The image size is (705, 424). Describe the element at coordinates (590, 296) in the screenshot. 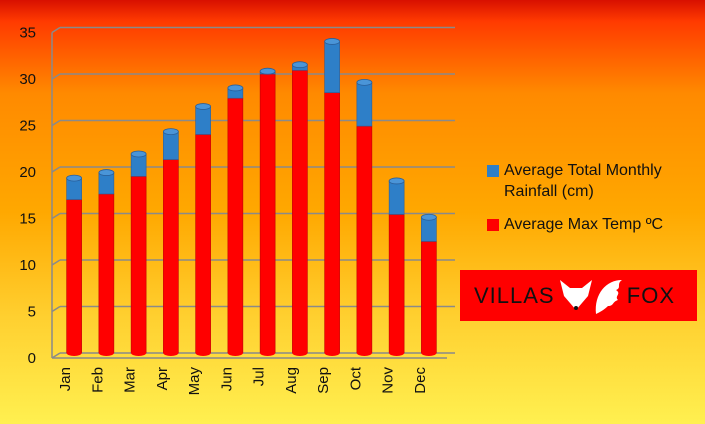

I see `fox-icon` at that location.